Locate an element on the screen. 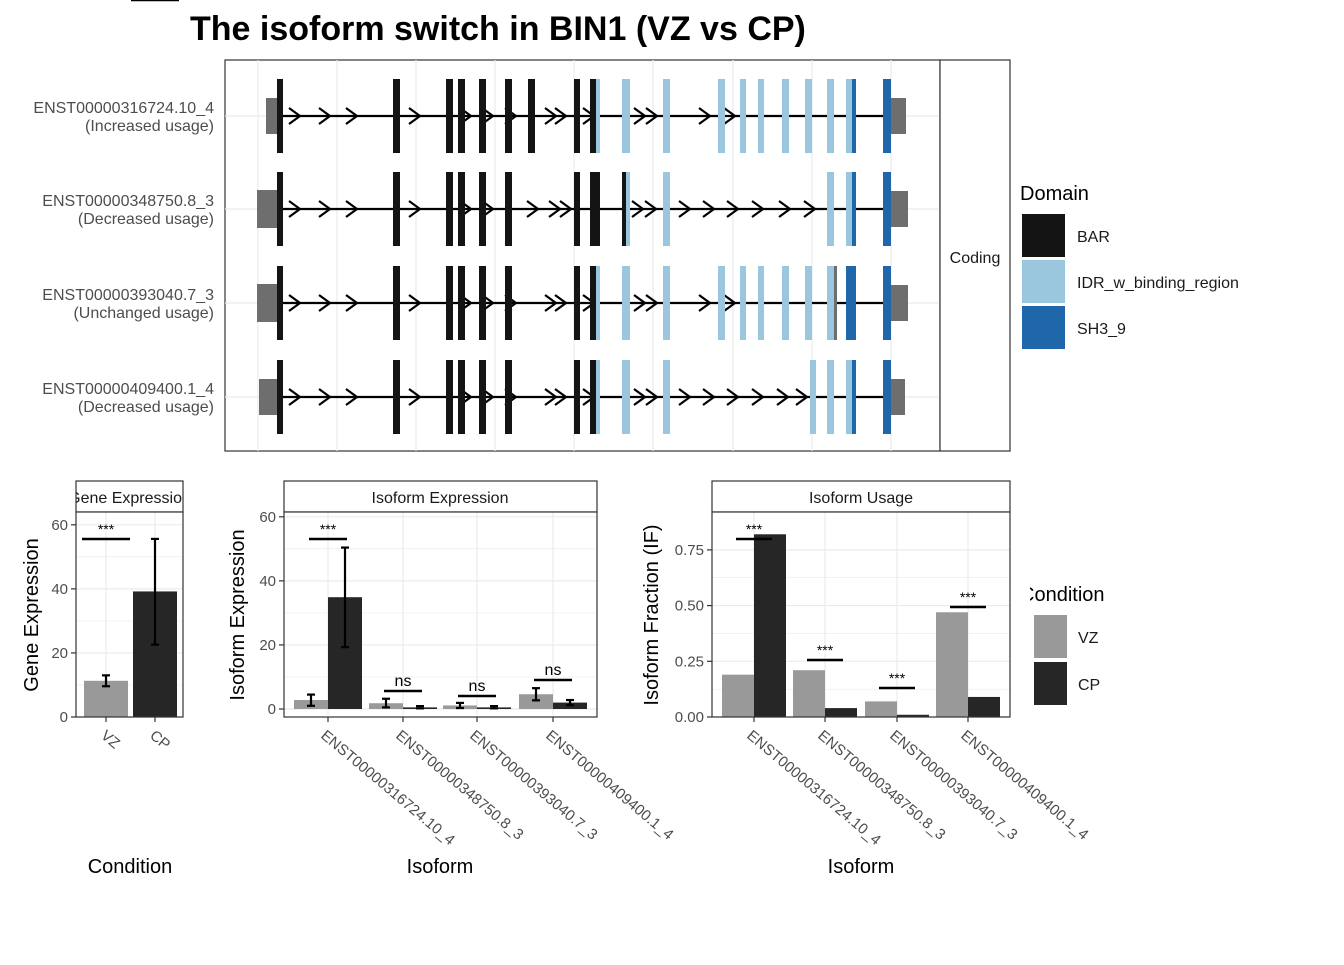 The height and width of the screenshot is (965, 1344). transcript-track is located at coordinates (582, 209).